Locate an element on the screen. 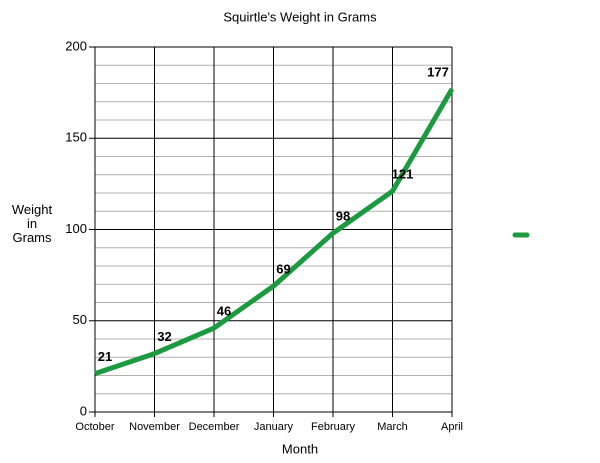 The width and height of the screenshot is (600, 463). y-tick-label: 50 is located at coordinates (80, 319).